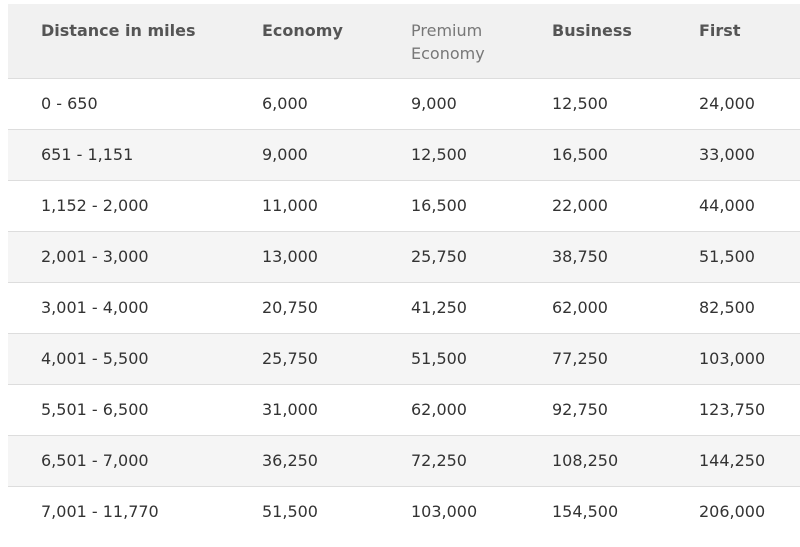 The width and height of the screenshot is (800, 547). I want to click on cell-premium-economy: 25,750, so click(448, 256).